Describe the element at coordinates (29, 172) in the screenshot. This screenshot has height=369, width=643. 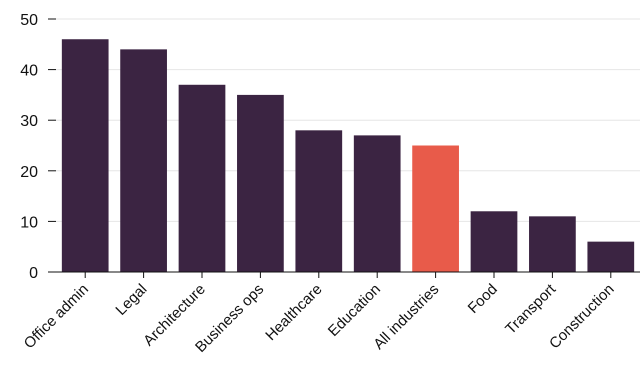
I see `y-tick-label: 20` at that location.